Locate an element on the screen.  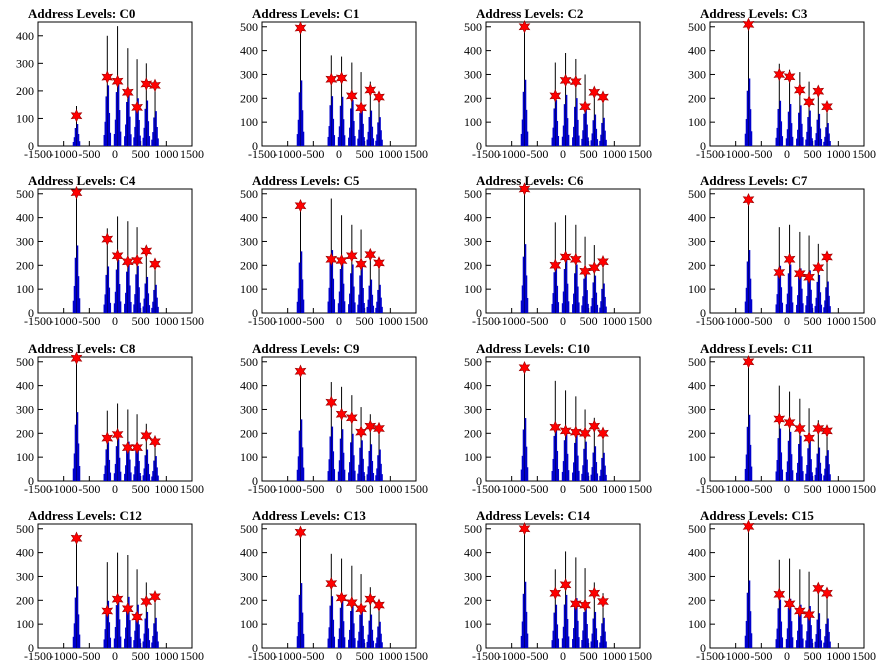
panel-title: Address Levels: C5 is located at coordinates (306, 180).